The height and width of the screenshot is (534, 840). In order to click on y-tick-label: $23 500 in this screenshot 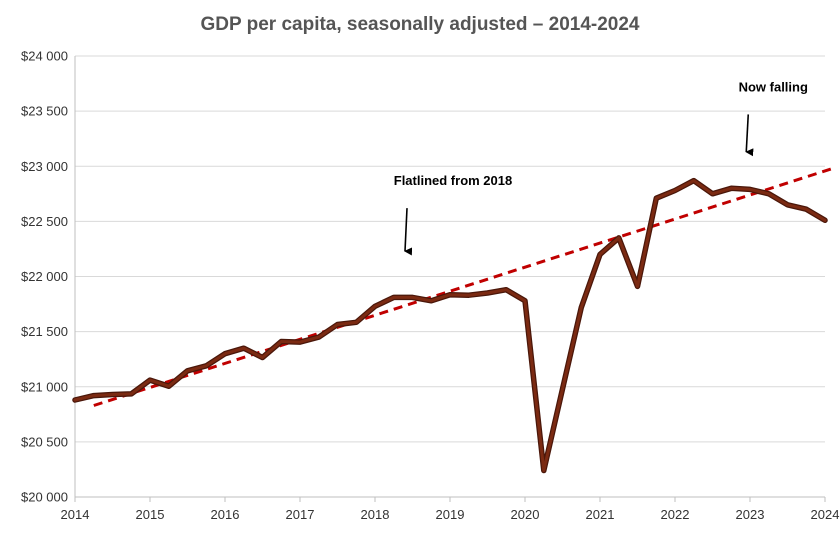, I will do `click(44, 111)`.